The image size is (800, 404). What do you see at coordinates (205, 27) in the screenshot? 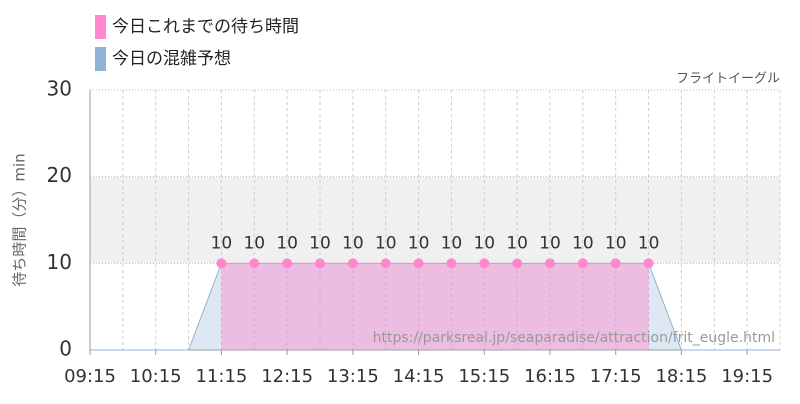
I see `legend-label: 今日これまでの待ち時間` at bounding box center [205, 27].